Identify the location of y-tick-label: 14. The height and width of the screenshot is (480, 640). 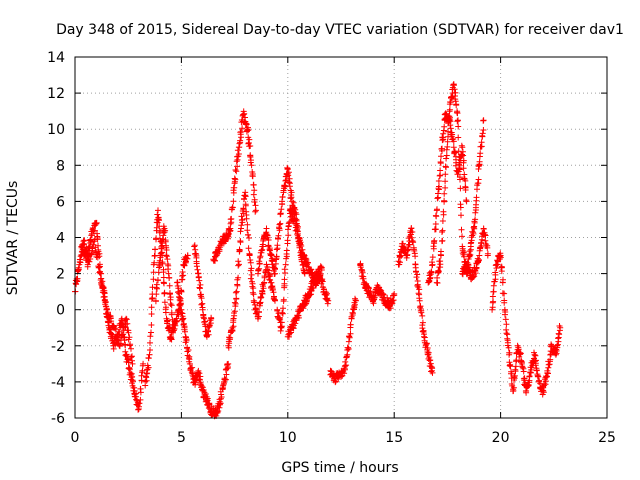
(56, 58).